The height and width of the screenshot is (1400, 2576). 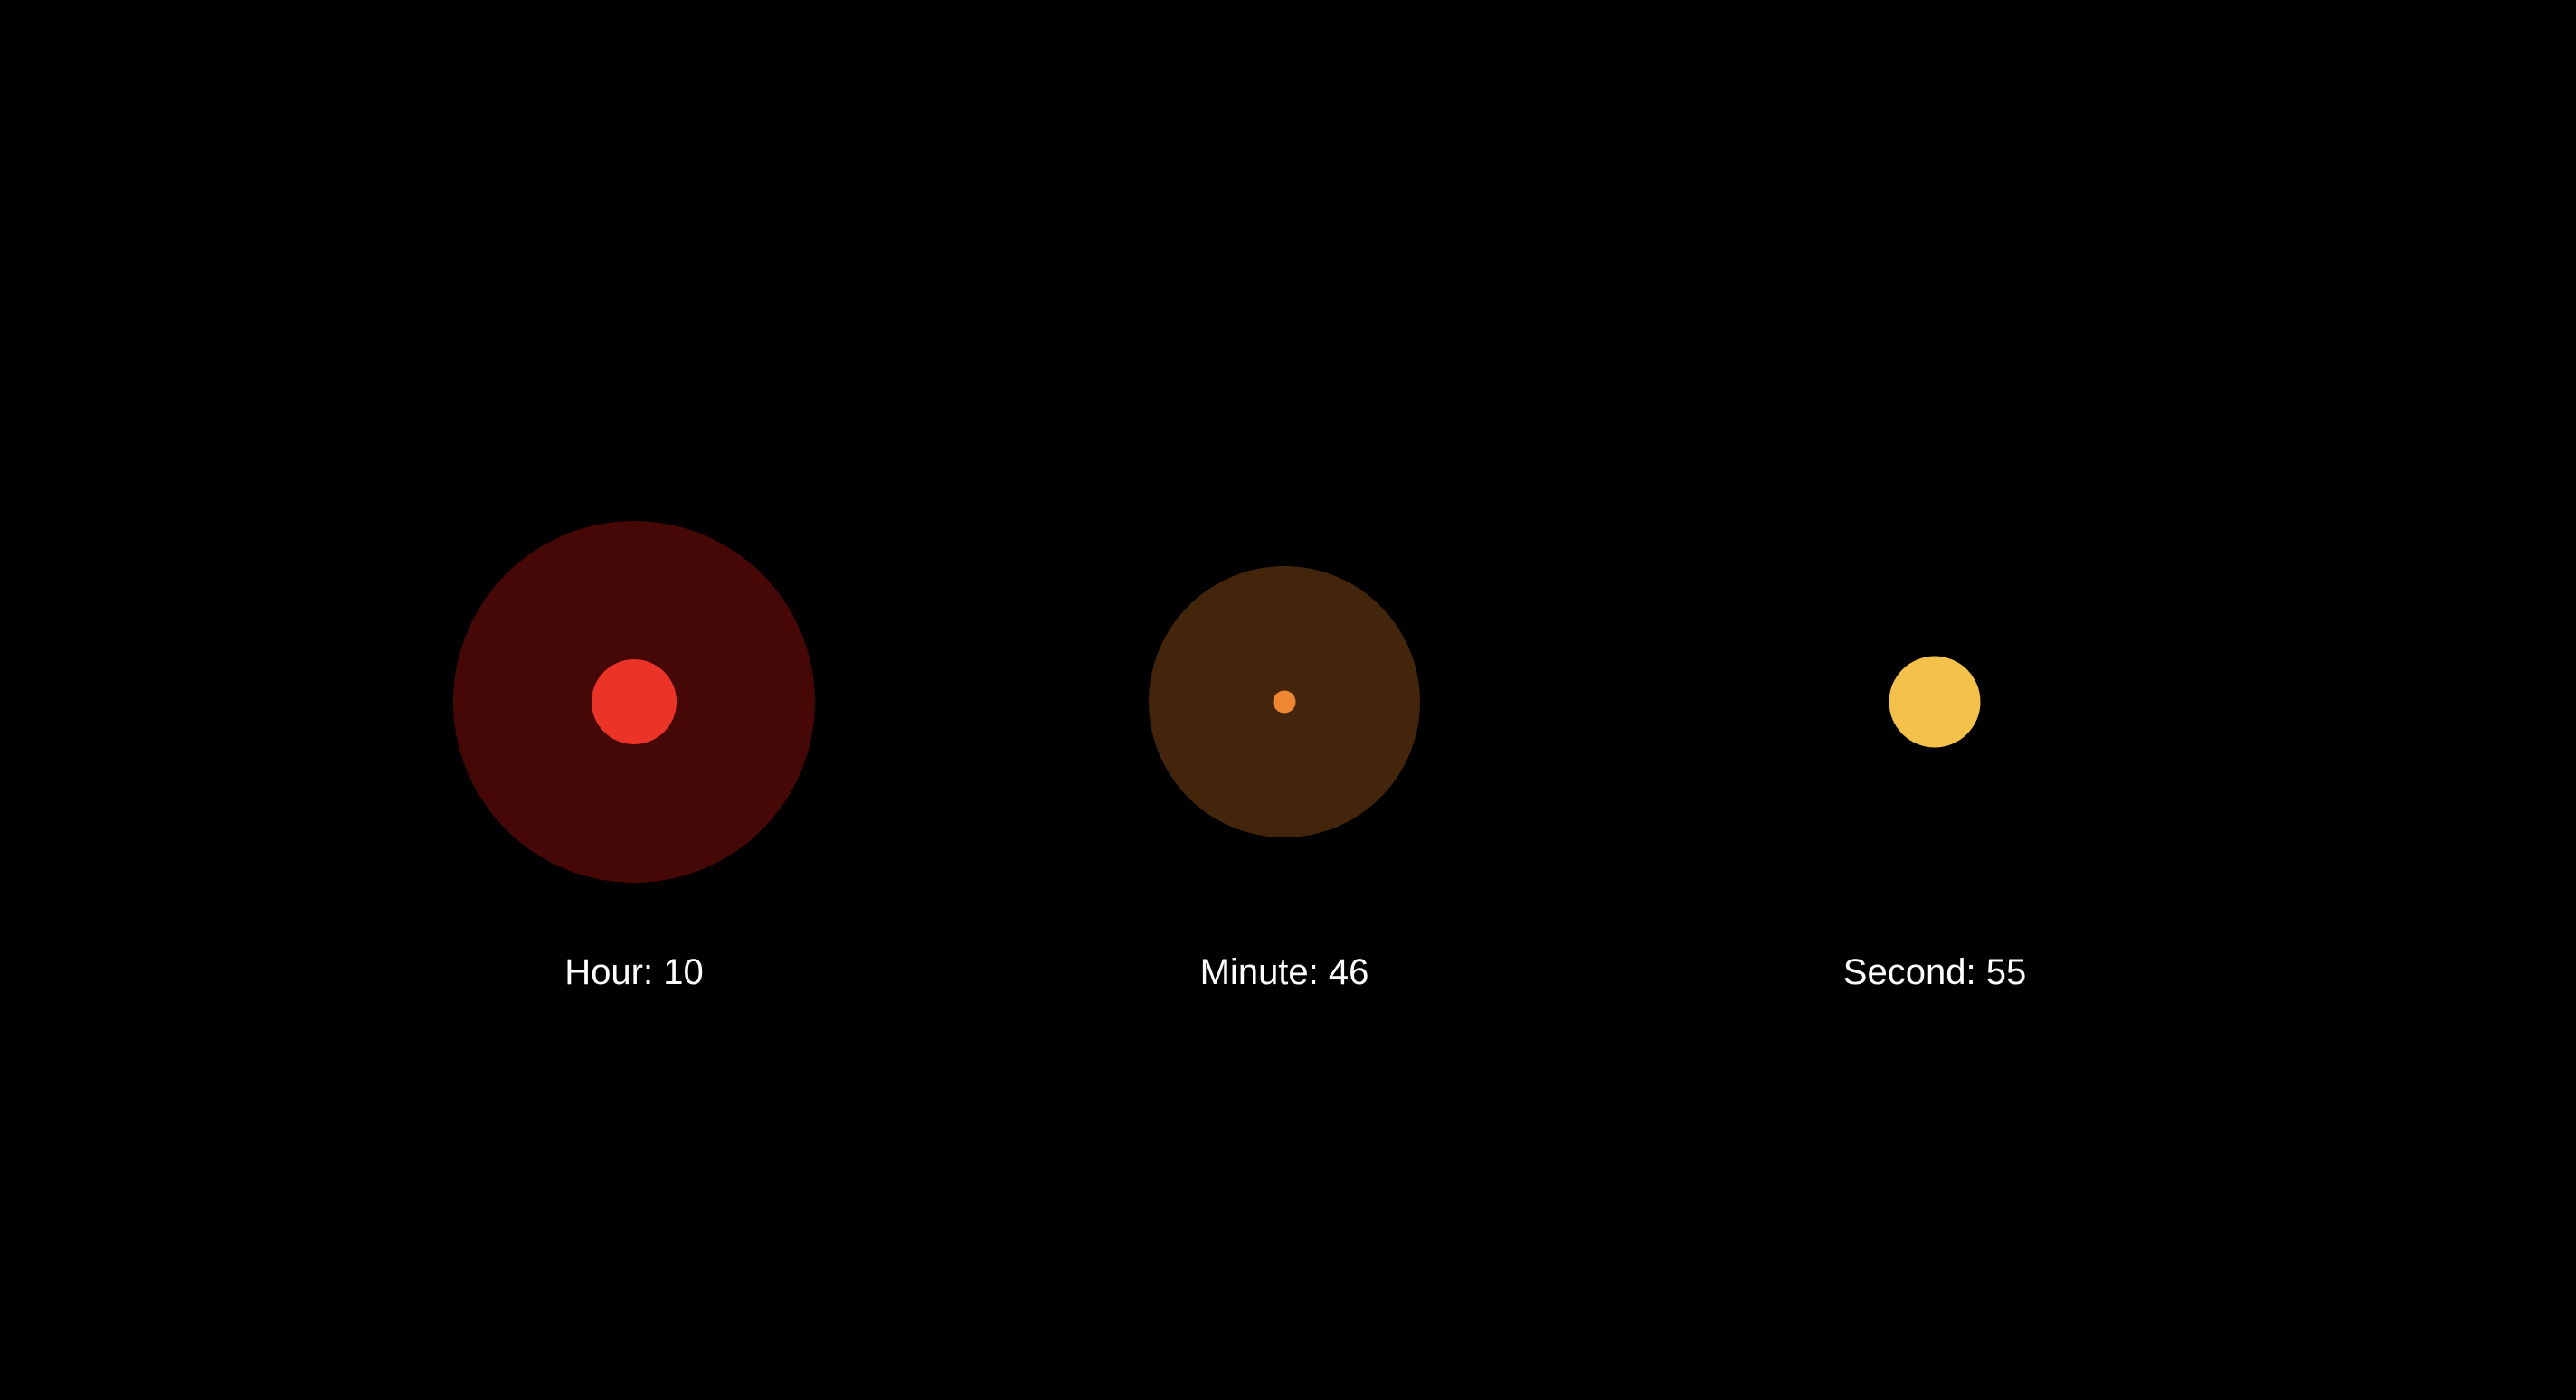 I want to click on second-core, so click(x=1935, y=702).